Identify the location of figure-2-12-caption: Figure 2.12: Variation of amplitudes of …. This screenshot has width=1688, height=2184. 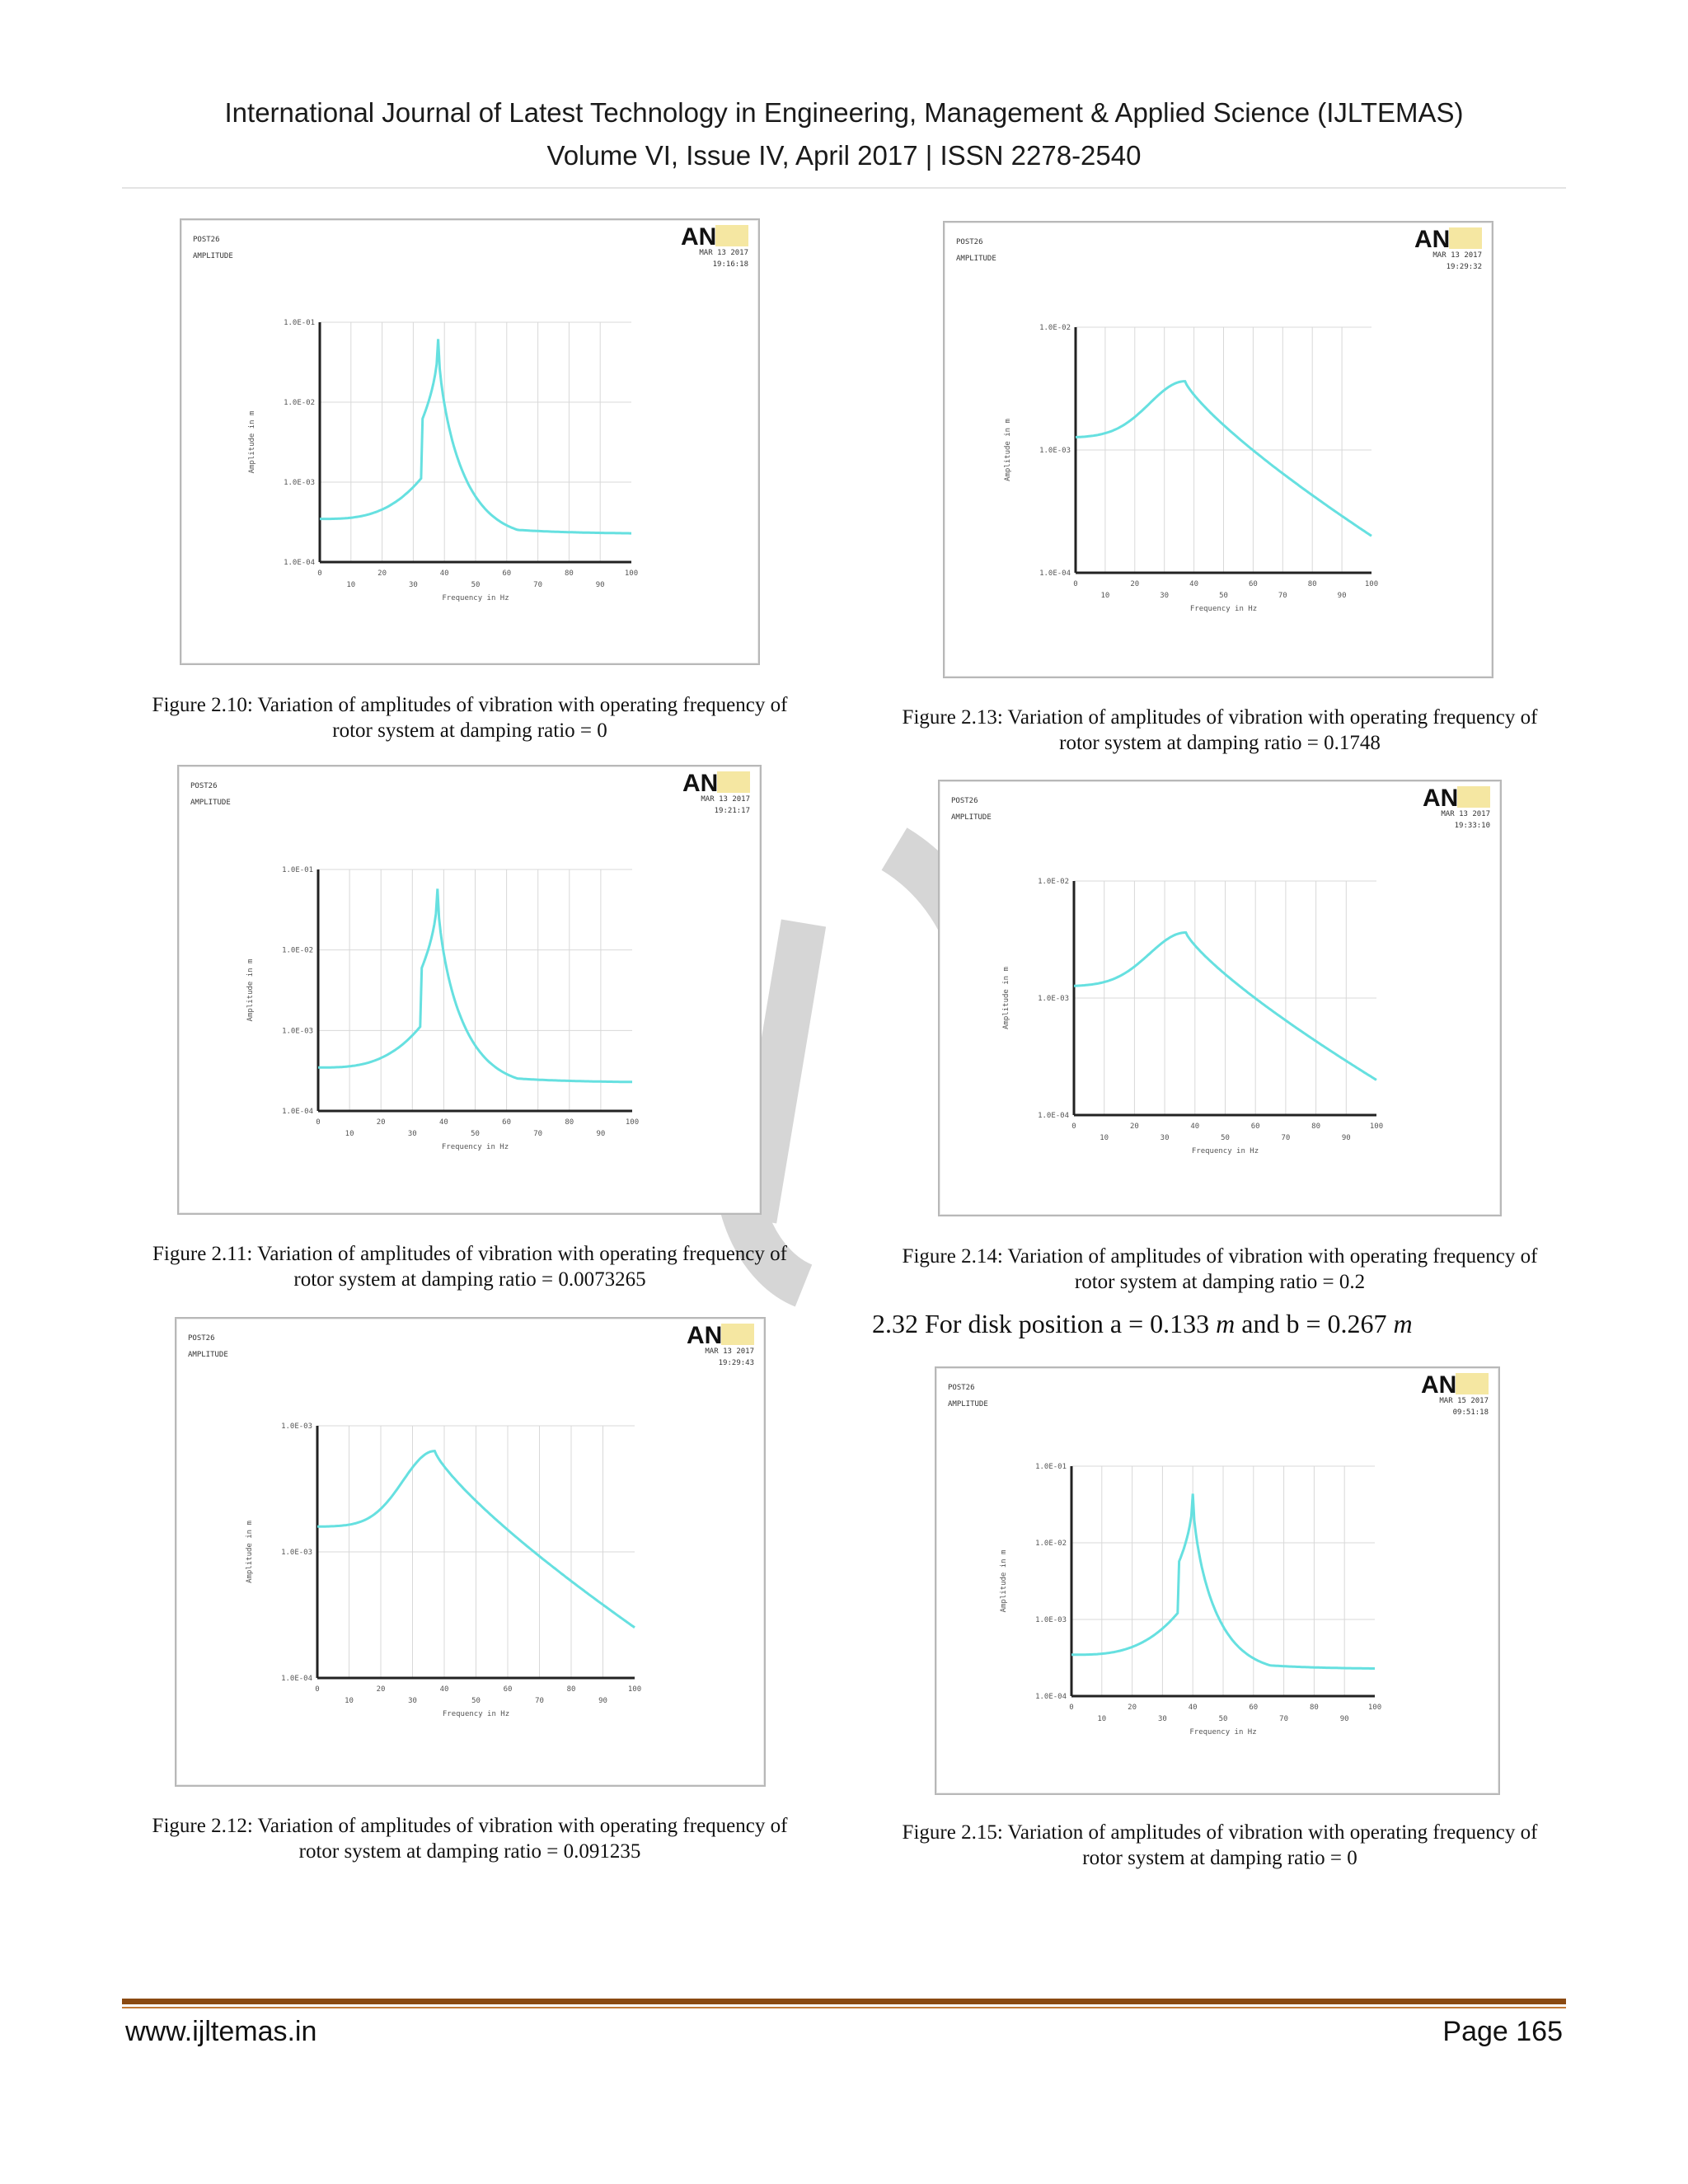
(469, 1838).